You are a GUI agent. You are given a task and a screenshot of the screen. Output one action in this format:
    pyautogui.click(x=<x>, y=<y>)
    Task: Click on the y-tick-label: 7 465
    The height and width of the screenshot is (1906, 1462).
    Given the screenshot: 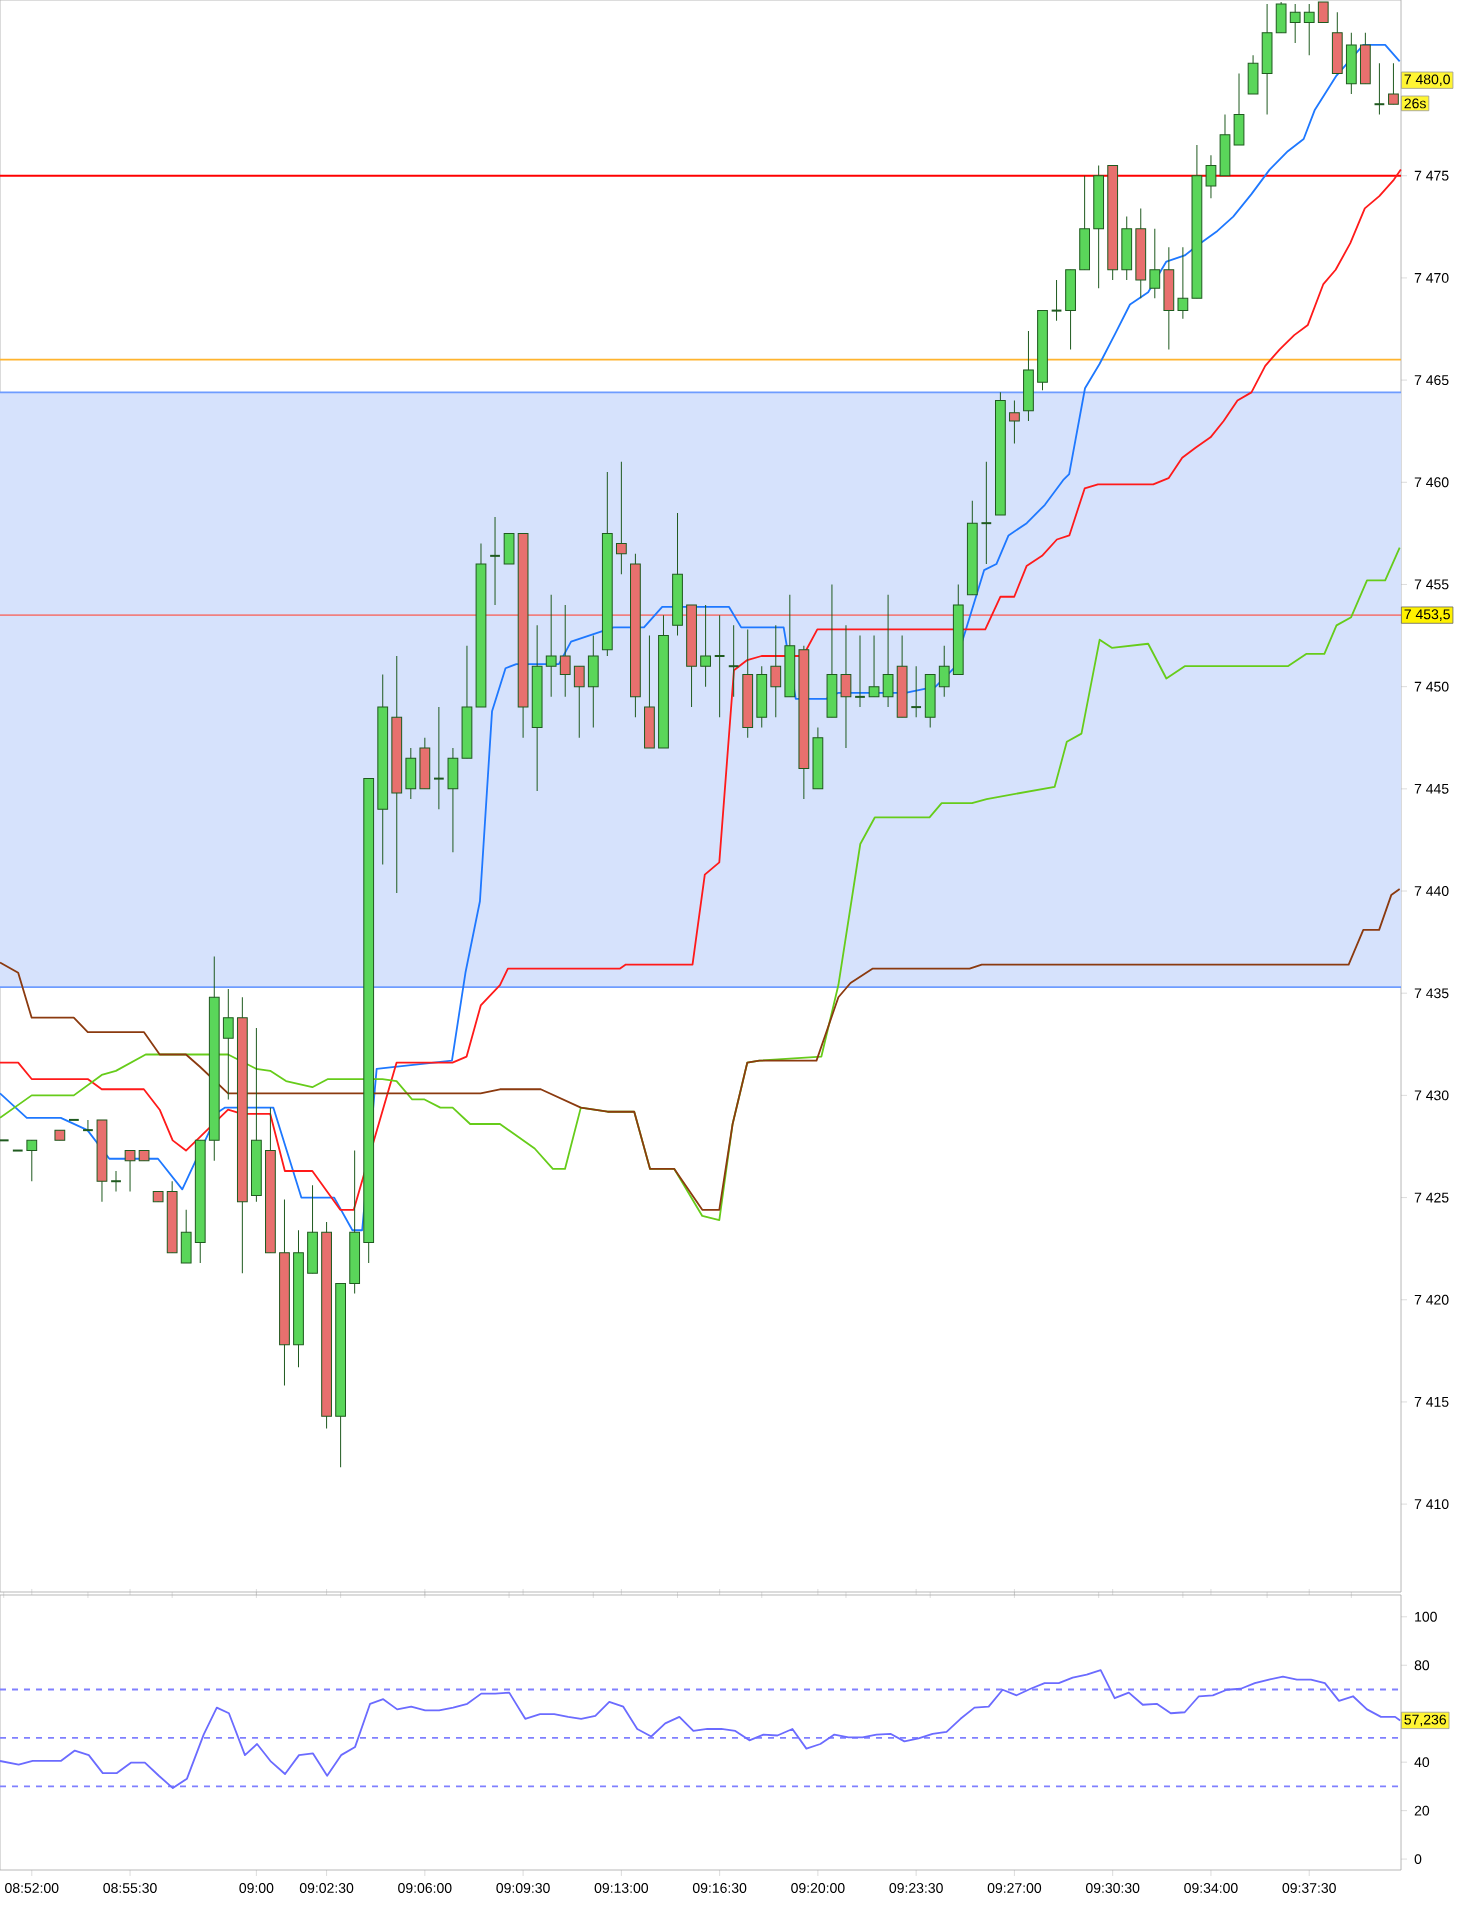 What is the action you would take?
    pyautogui.click(x=1431, y=380)
    